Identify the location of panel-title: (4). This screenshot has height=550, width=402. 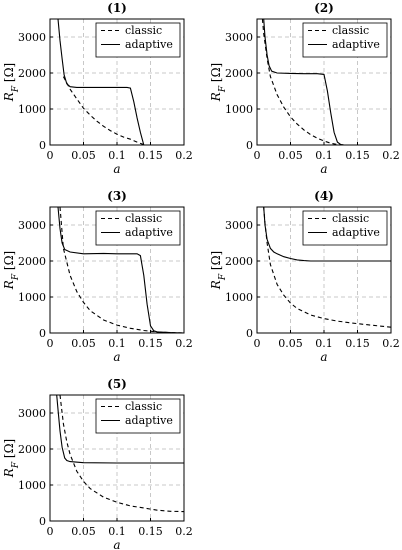
(324, 196).